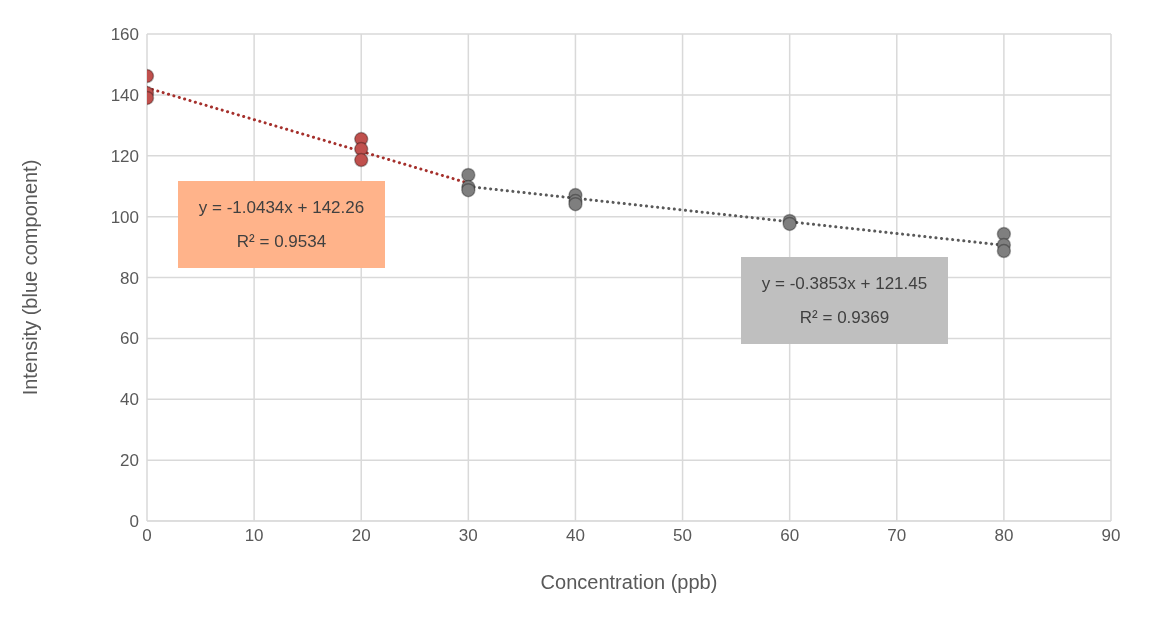 This screenshot has width=1149, height=634. I want to click on x-tick-label: 60, so click(790, 536).